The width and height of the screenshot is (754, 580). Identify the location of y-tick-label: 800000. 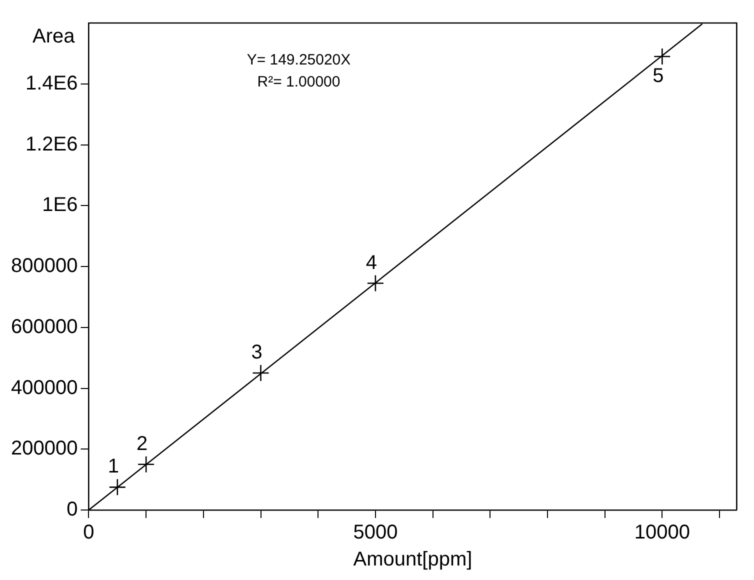
(44, 266).